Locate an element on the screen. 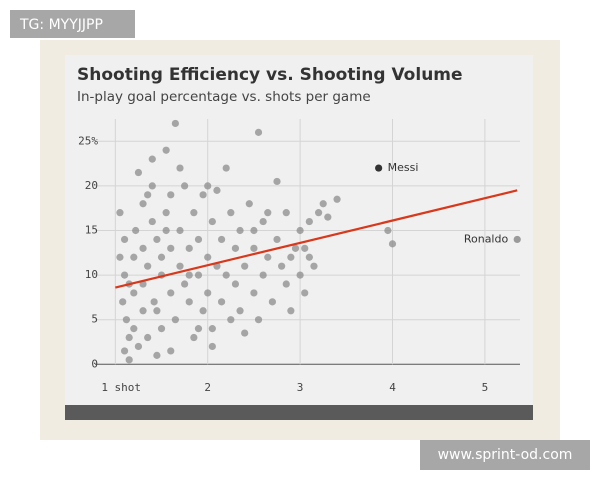  footer-bar is located at coordinates (299, 412).